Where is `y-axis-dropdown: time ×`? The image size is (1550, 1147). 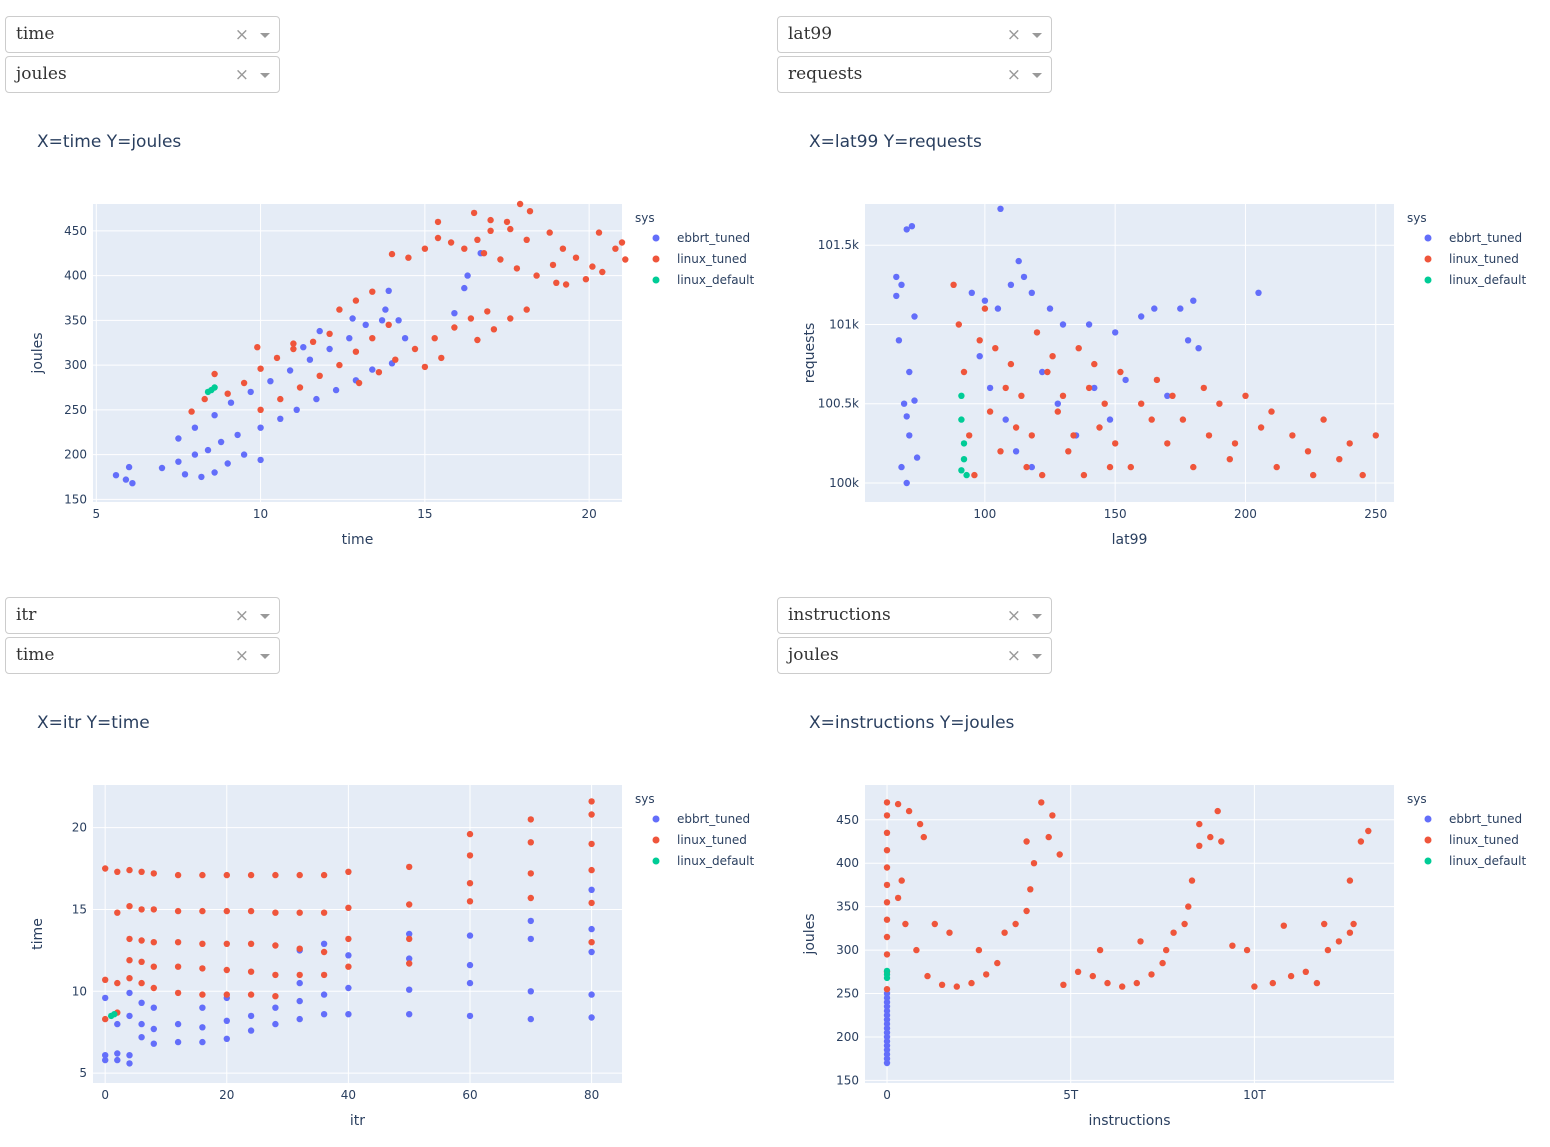
y-axis-dropdown: time × is located at coordinates (142, 655).